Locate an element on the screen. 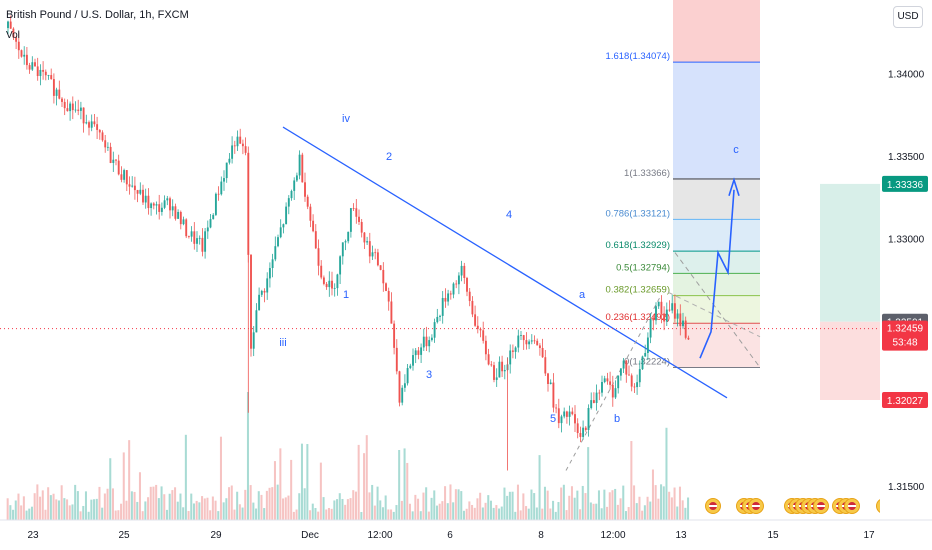 The image size is (932, 550). fib-label-0.786: 0.786(1.33121) is located at coordinates (638, 213).